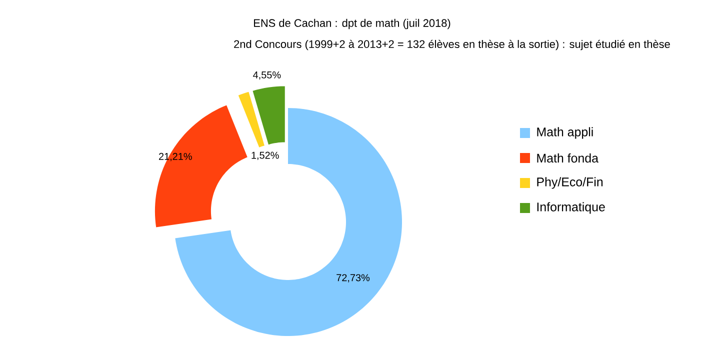 Image resolution: width=724 pixels, height=342 pixels. I want to click on data-label: 72,73%, so click(353, 278).